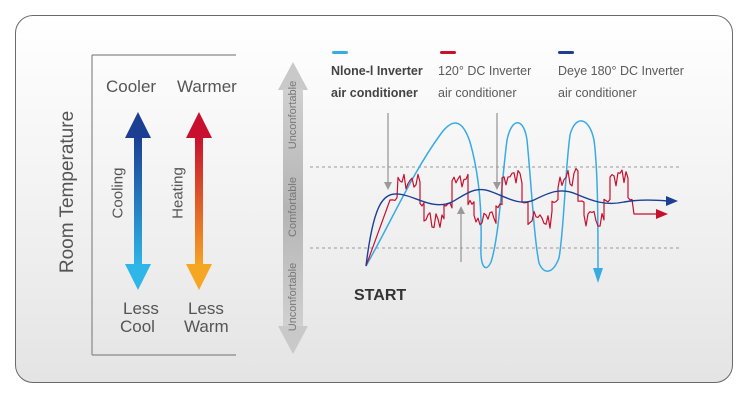 This screenshot has width=750, height=400. What do you see at coordinates (377, 82) in the screenshot?
I see `legend-nlone: Nlone-l Inverter air conditioner` at bounding box center [377, 82].